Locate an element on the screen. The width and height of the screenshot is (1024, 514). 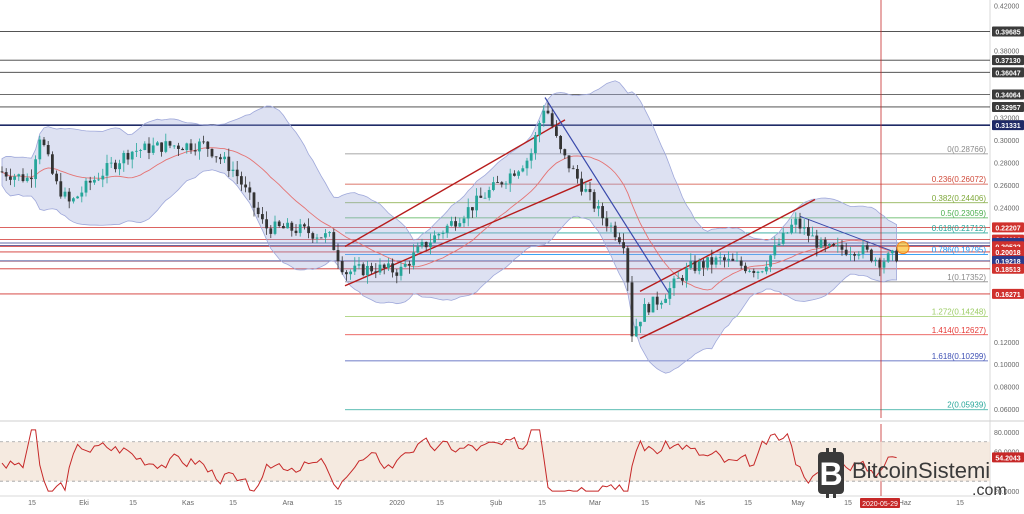
time-tick-label: Ara is located at coordinates (288, 503).